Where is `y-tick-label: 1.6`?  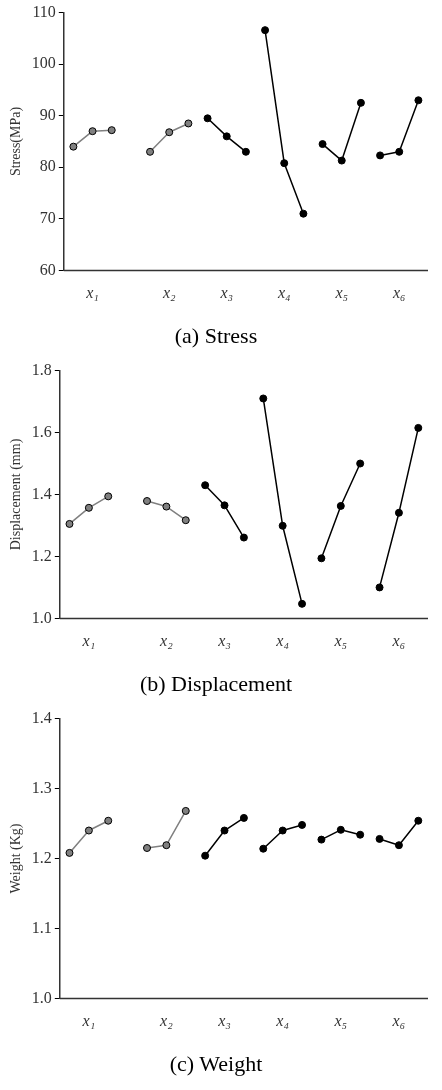 y-tick-label: 1.6 is located at coordinates (41, 431).